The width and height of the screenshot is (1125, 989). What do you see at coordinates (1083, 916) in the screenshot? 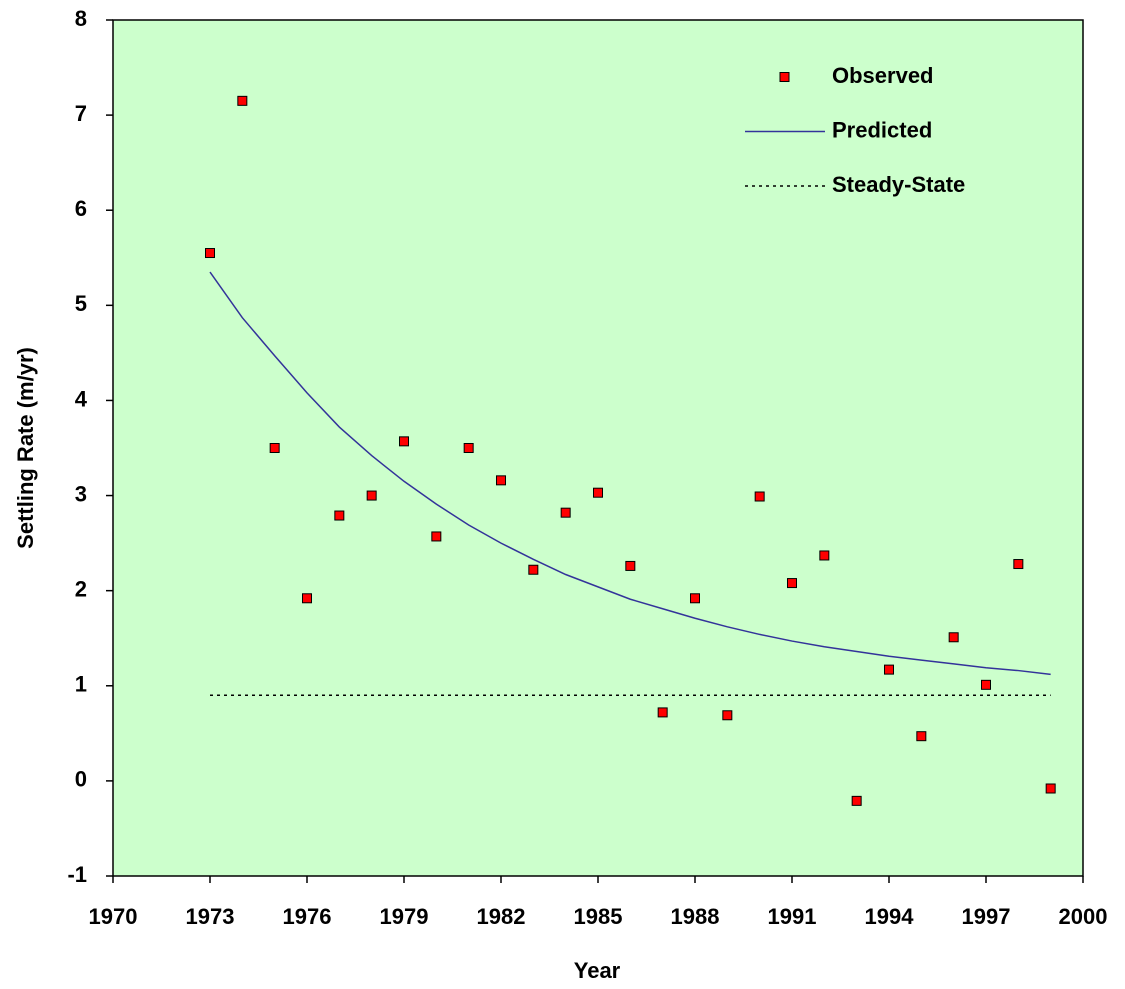
I see `x-tick-label: 2000` at bounding box center [1083, 916].